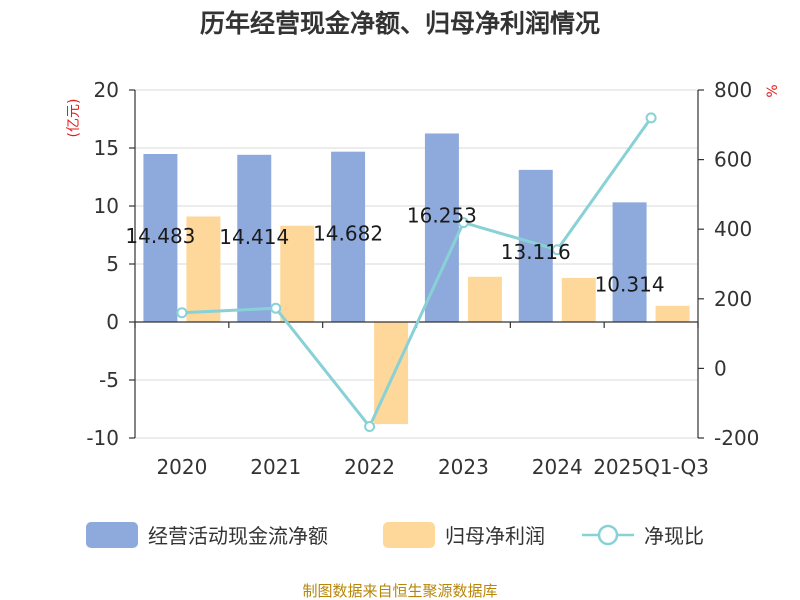 This screenshot has height=600, width=800. Describe the element at coordinates (399, 591) in the screenshot. I see `source-note: 制图数据来自恒生聚源数据库` at that location.